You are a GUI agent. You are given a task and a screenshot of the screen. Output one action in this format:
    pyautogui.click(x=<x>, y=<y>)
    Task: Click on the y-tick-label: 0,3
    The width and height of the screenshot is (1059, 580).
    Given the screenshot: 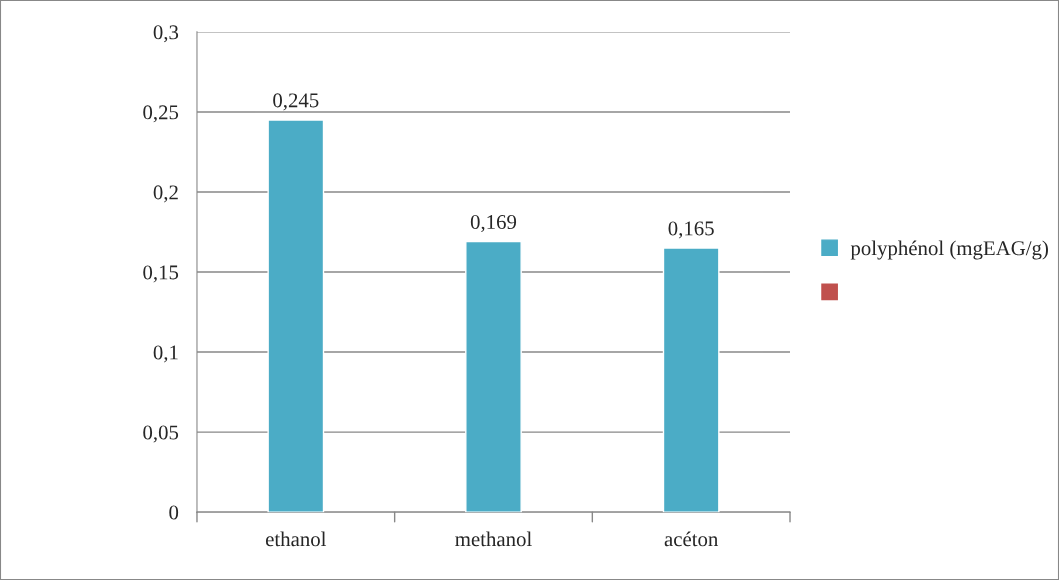 What is the action you would take?
    pyautogui.click(x=166, y=34)
    